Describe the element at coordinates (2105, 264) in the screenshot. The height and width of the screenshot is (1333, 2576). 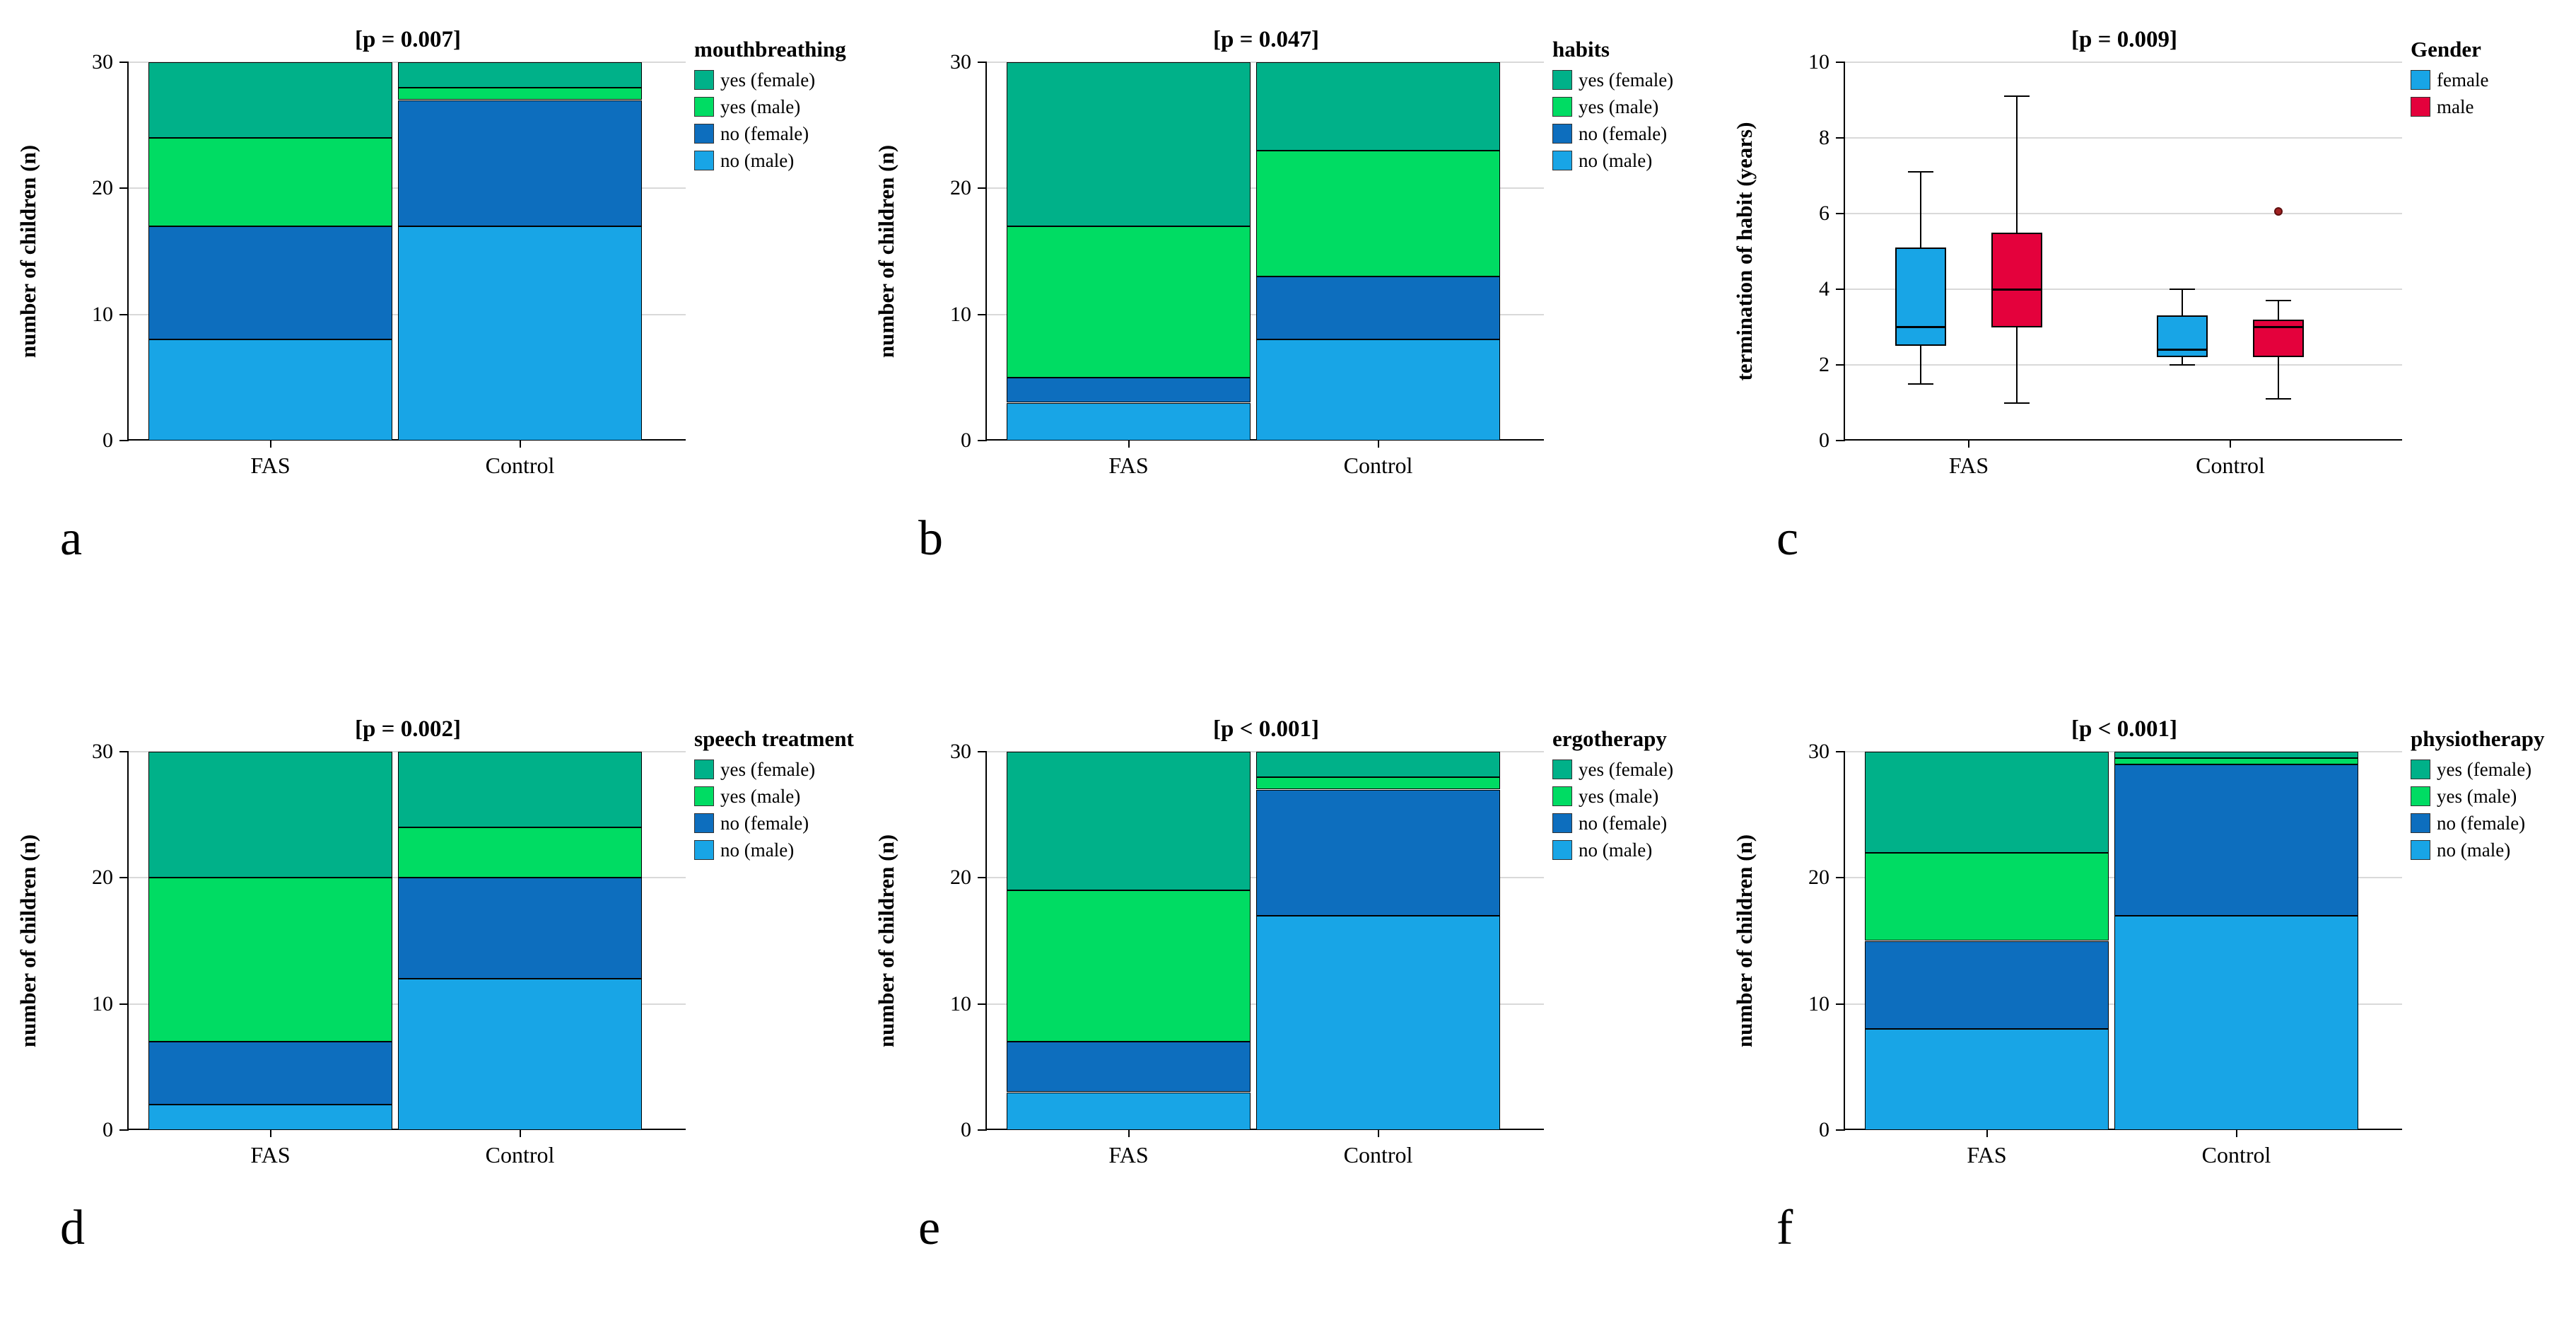
I see `plot-area: 0 2 4 6 8 10 FAS Control` at that location.